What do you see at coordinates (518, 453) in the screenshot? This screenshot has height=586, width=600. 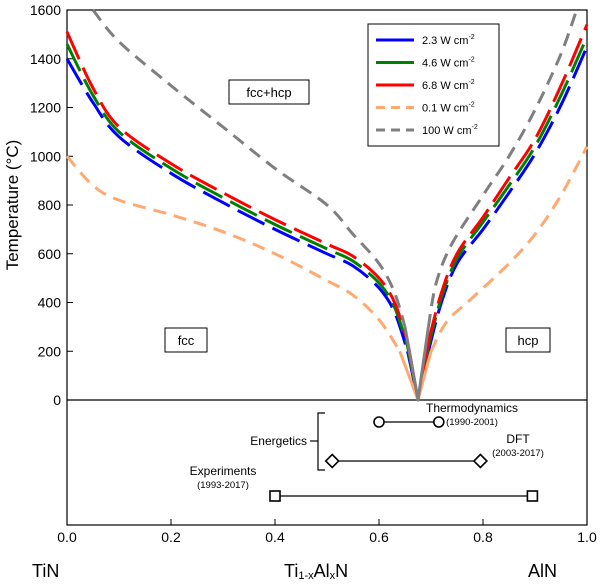 I see `range-period: (2003-2017)` at bounding box center [518, 453].